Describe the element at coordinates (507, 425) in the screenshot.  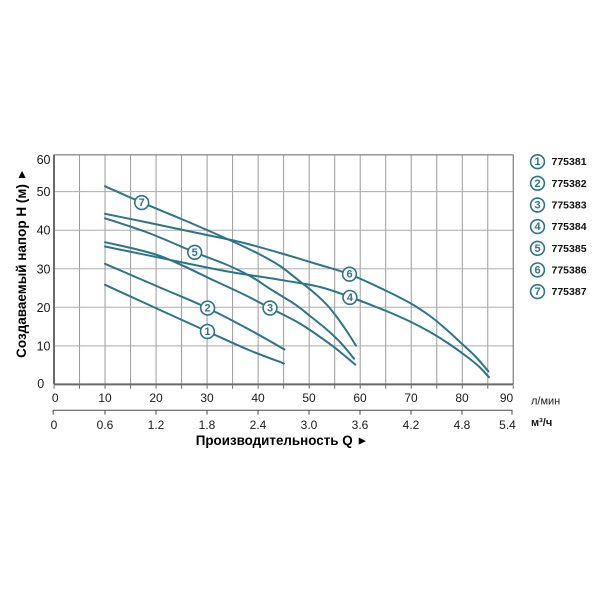
I see `svg-text: 5.4` at that location.